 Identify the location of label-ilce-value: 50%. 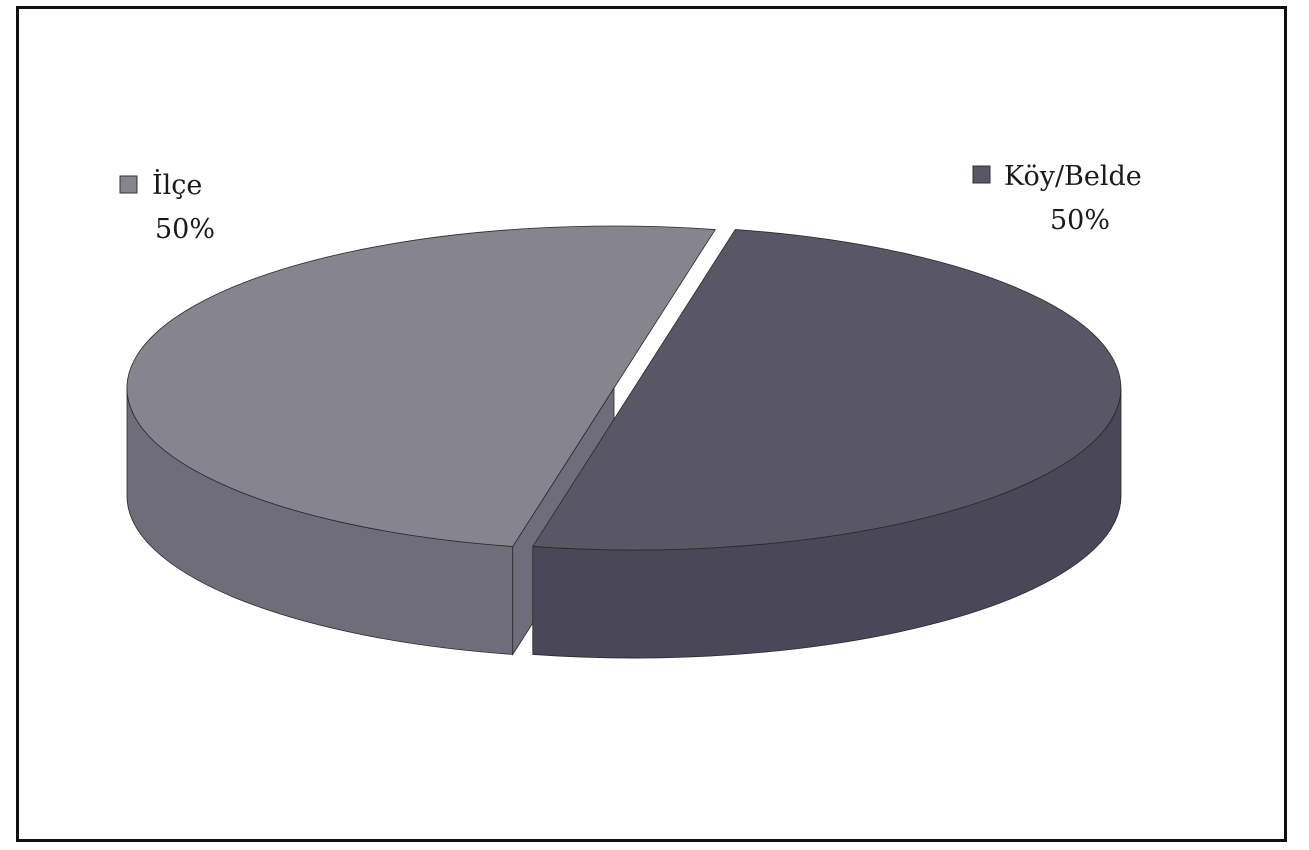
(185, 229).